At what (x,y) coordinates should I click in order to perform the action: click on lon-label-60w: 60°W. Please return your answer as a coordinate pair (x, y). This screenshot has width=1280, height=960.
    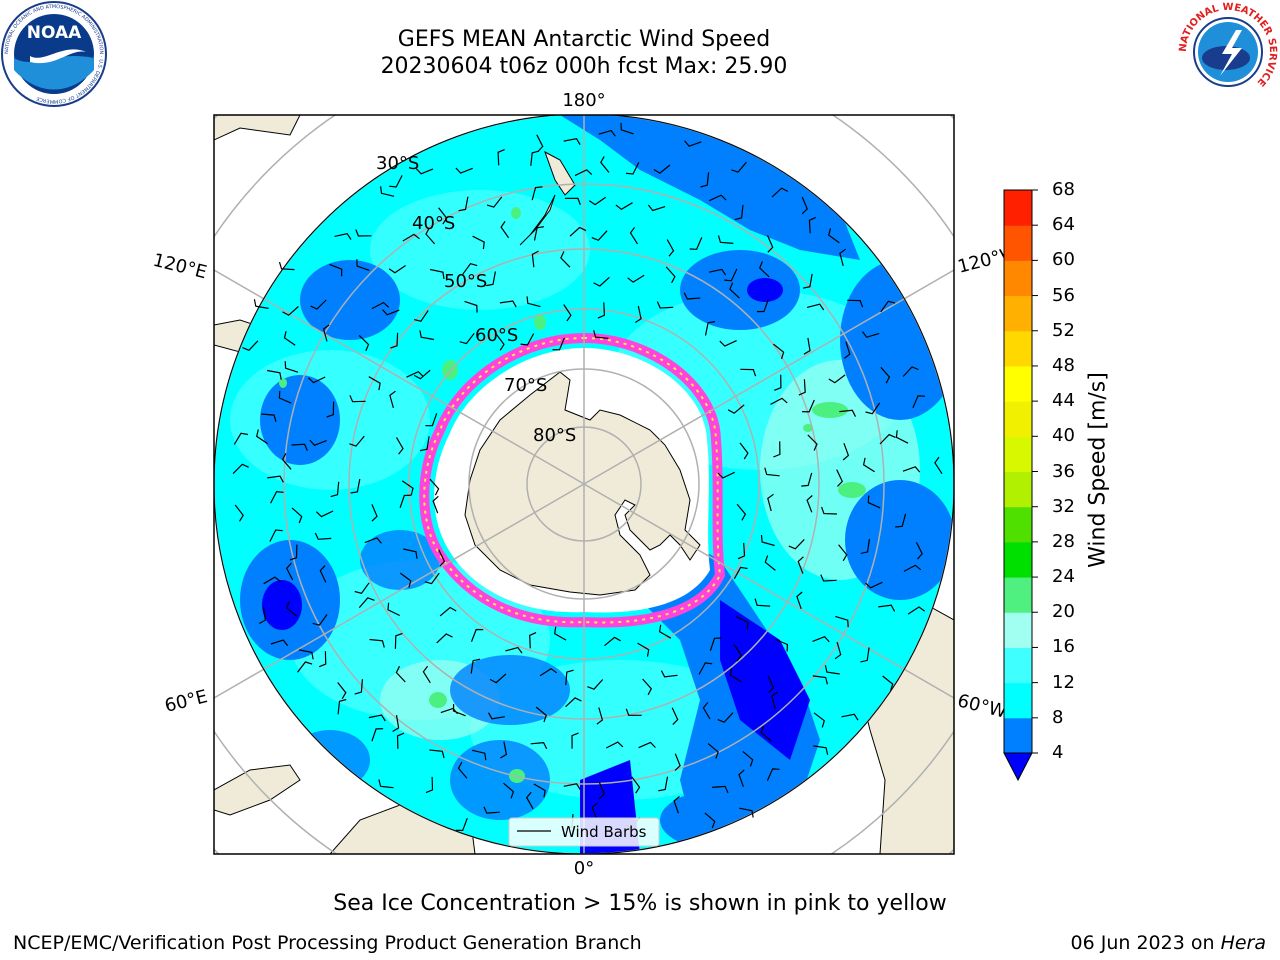
    Looking at the image, I should click on (982, 706).